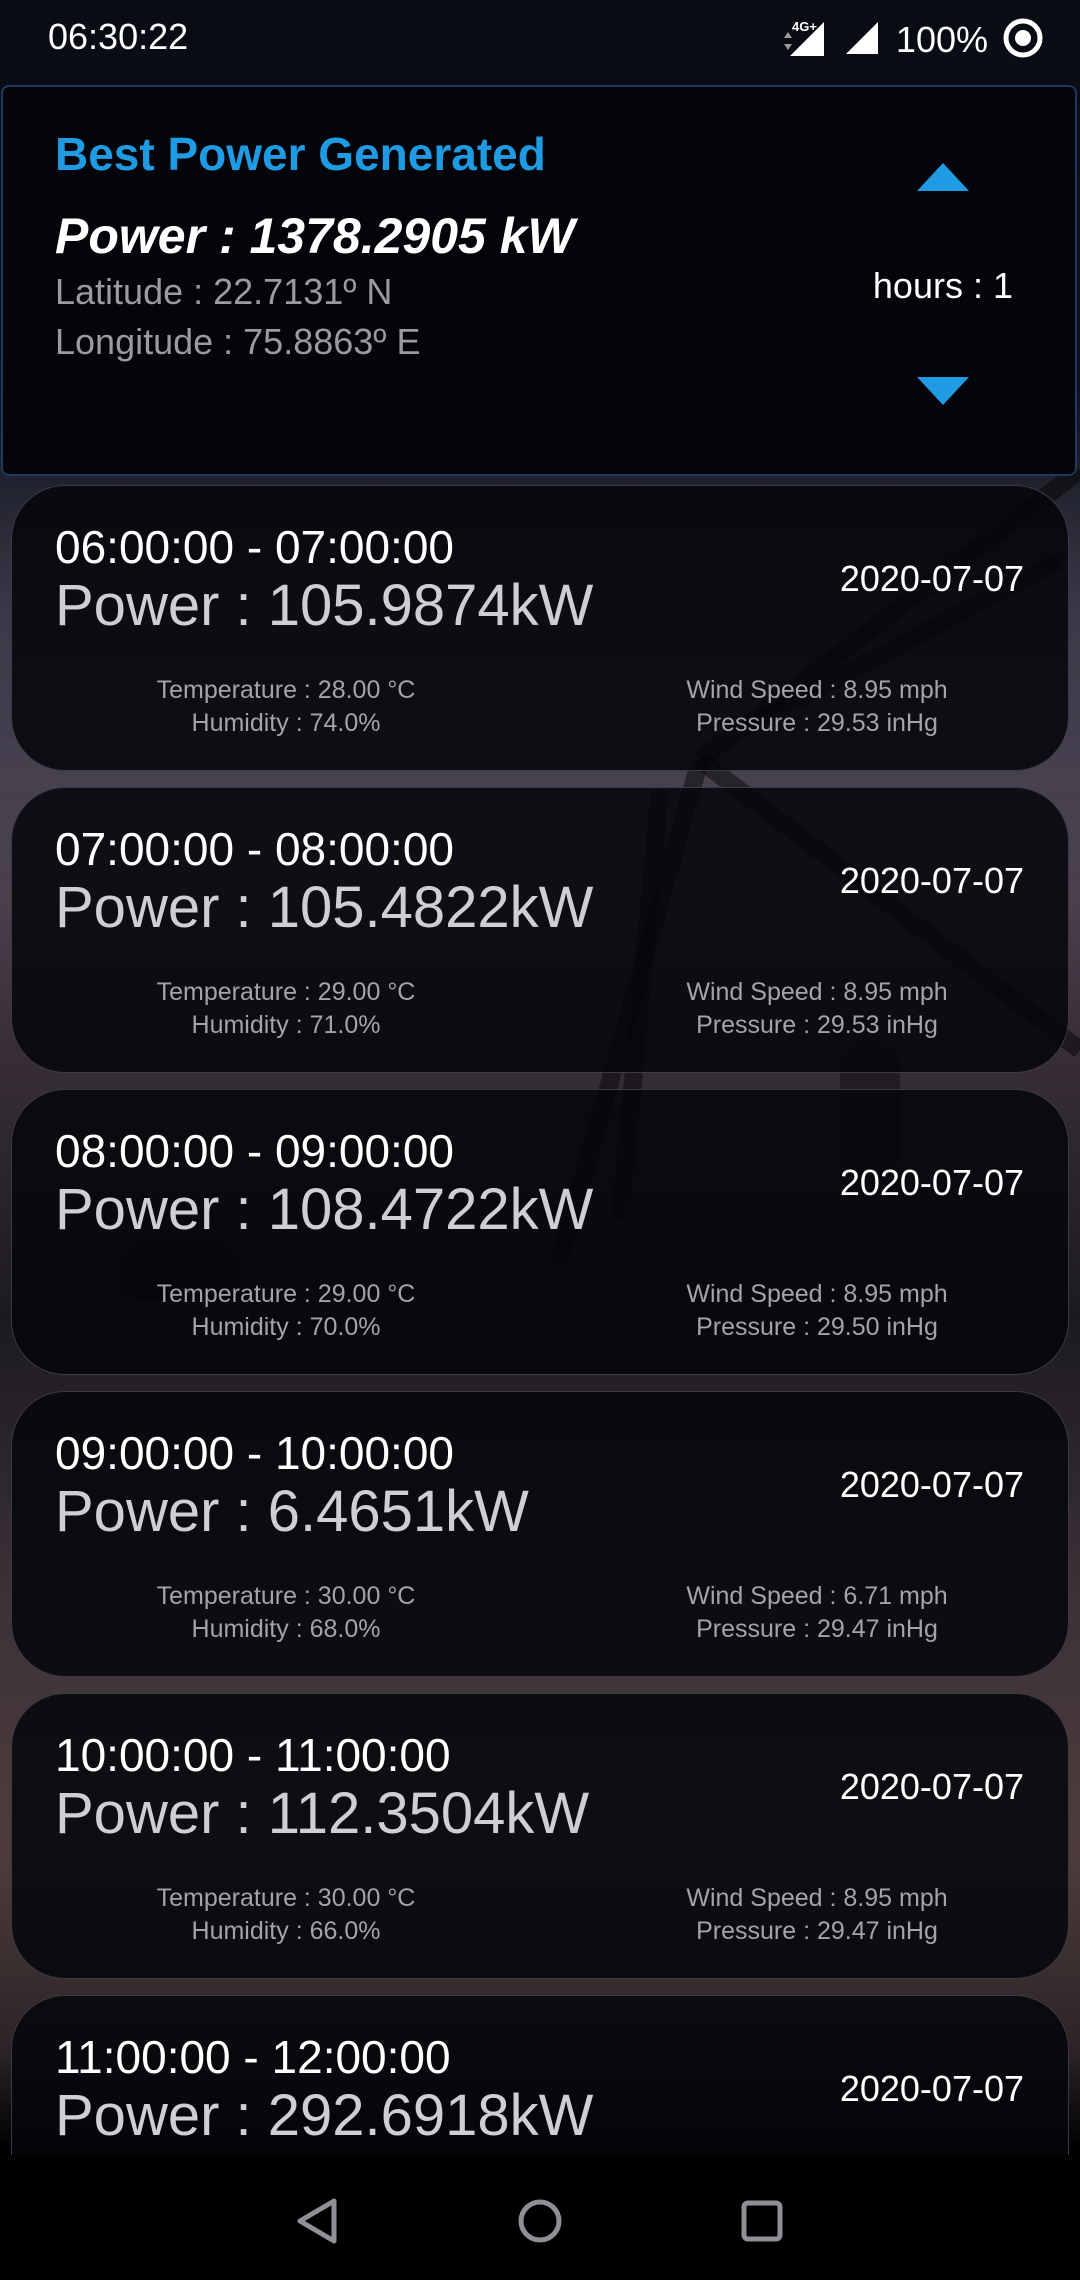  Describe the element at coordinates (941, 39) in the screenshot. I see `battery-level: 100%` at that location.